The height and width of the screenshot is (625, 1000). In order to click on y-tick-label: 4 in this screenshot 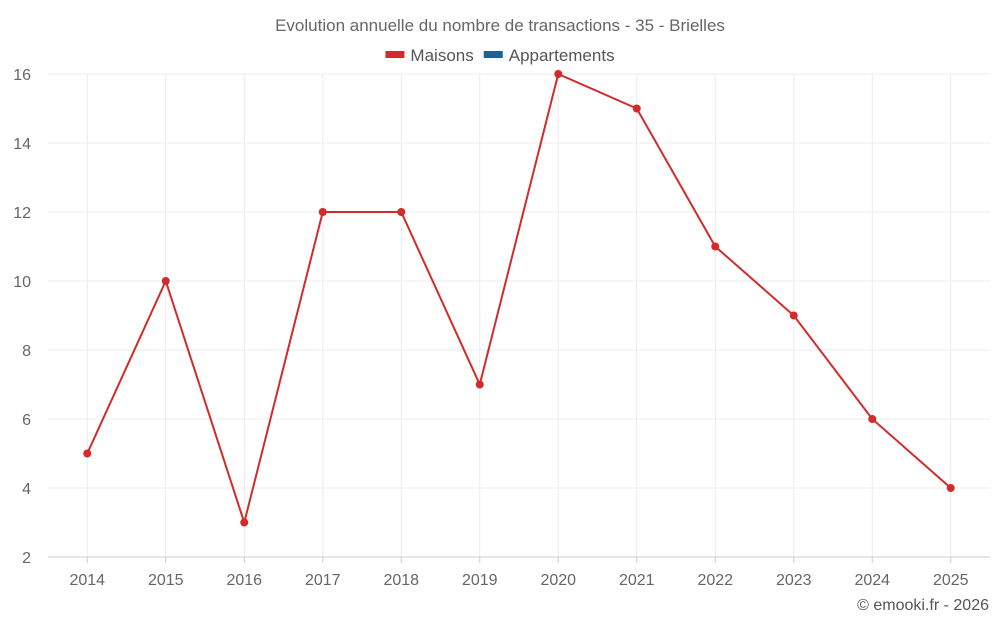, I will do `click(26, 489)`.